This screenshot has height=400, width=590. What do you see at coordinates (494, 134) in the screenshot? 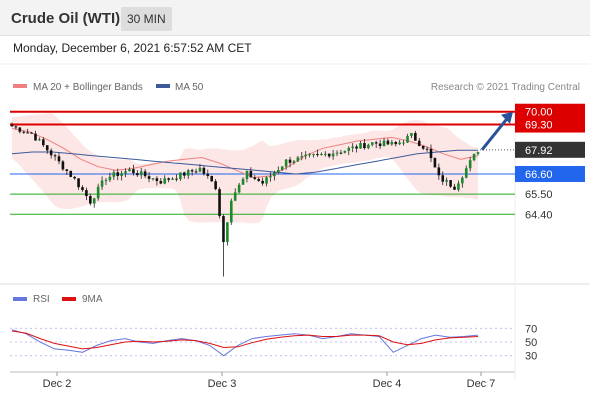
I see `forecast-arrow` at bounding box center [494, 134].